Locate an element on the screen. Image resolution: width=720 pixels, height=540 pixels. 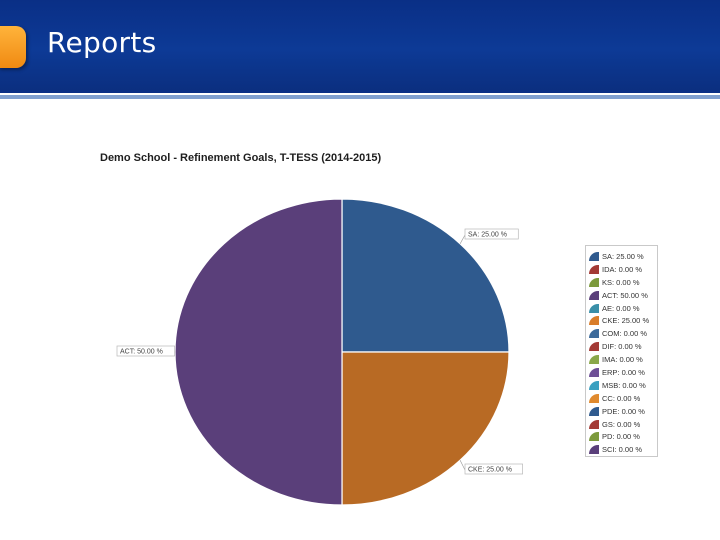
legend-item: PDE: 0.00 % is located at coordinates (621, 411).